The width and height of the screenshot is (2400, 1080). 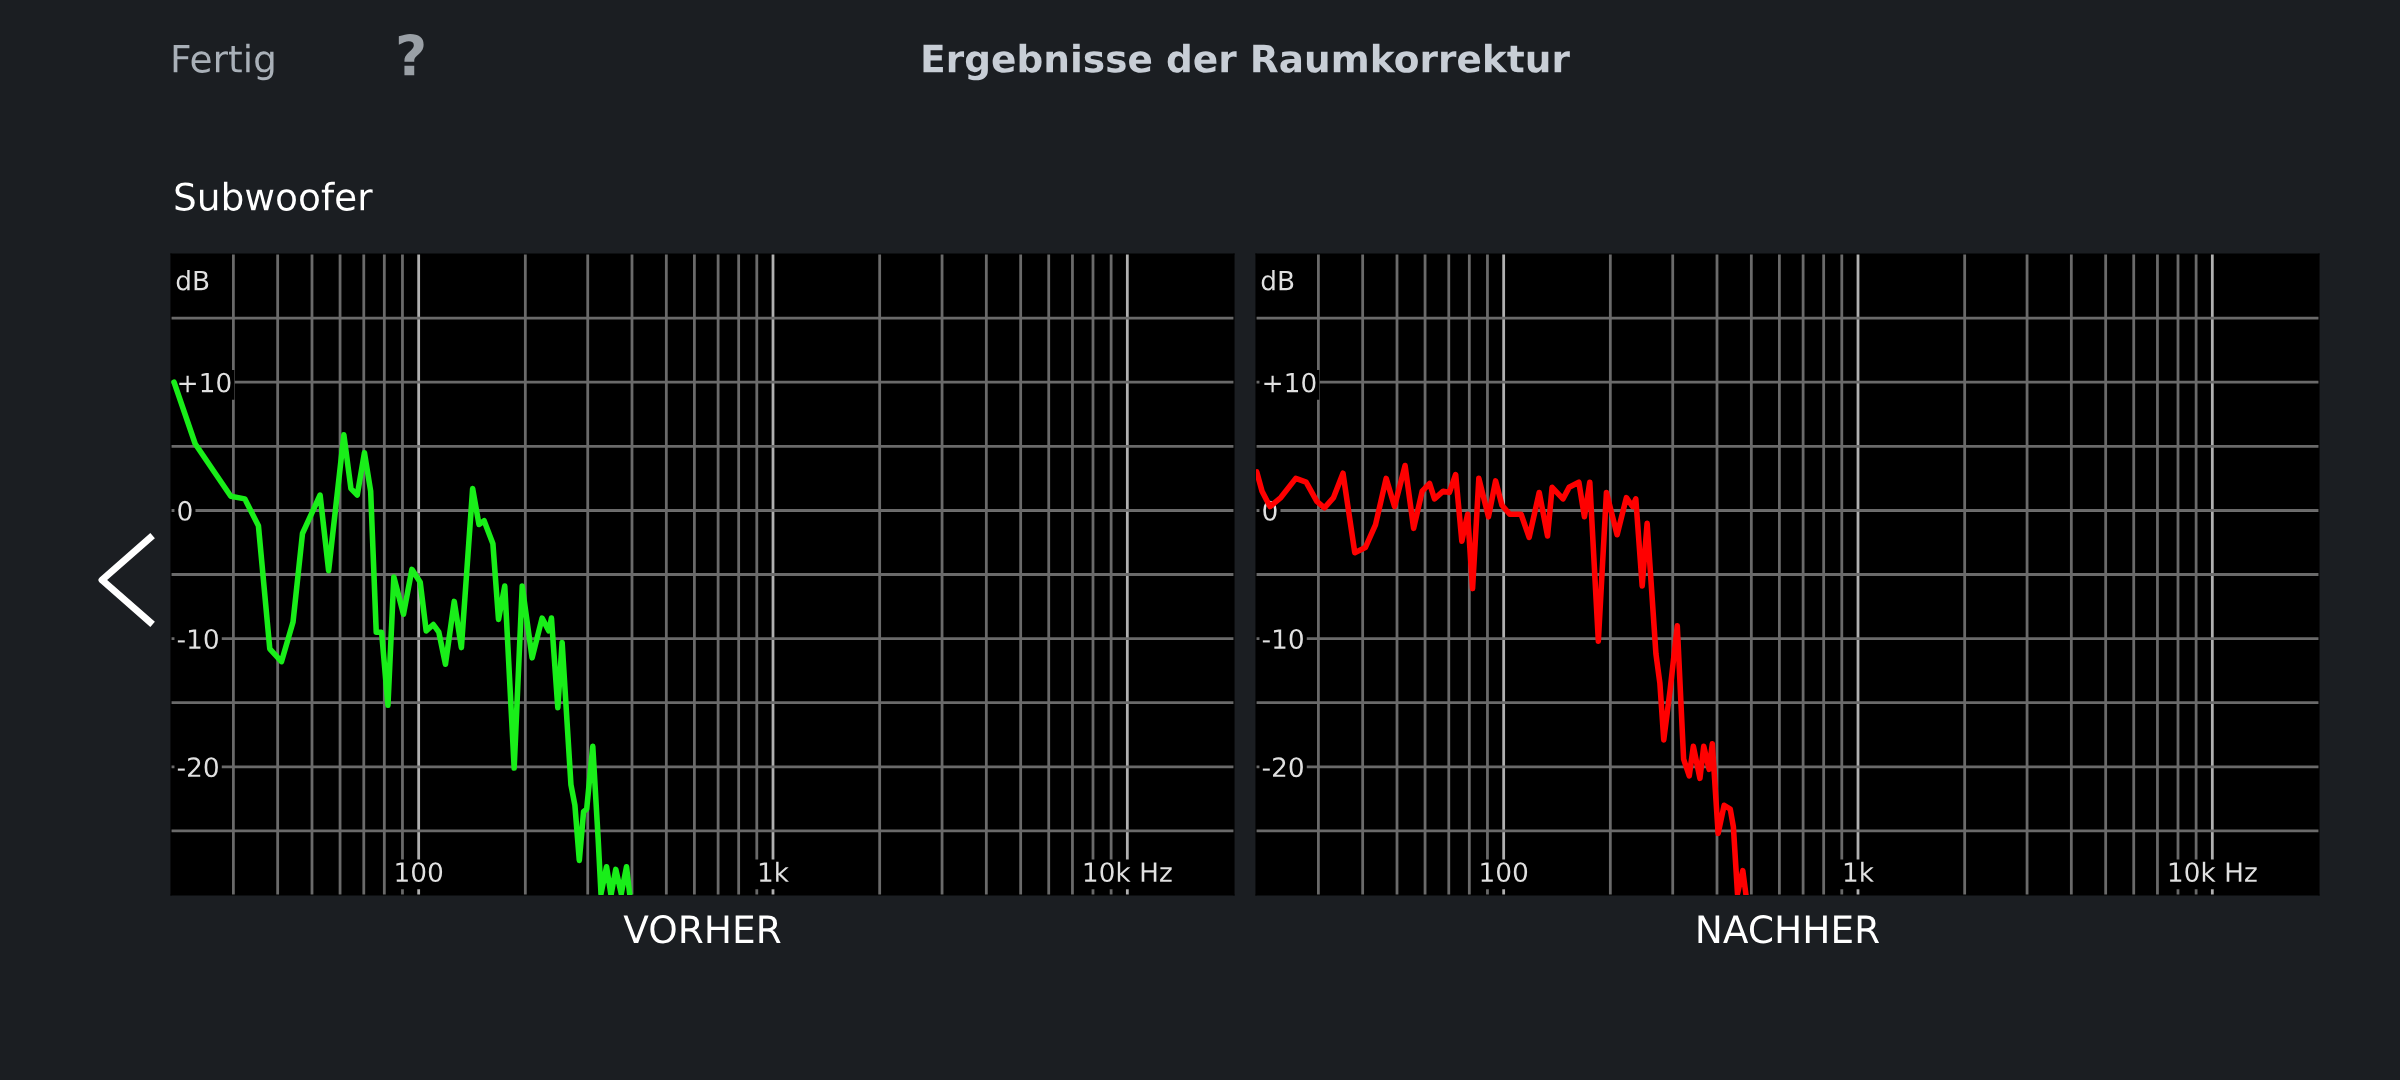 I want to click on chart-title: Ergebnisse der Raumkorrektur, so click(x=1246, y=62).